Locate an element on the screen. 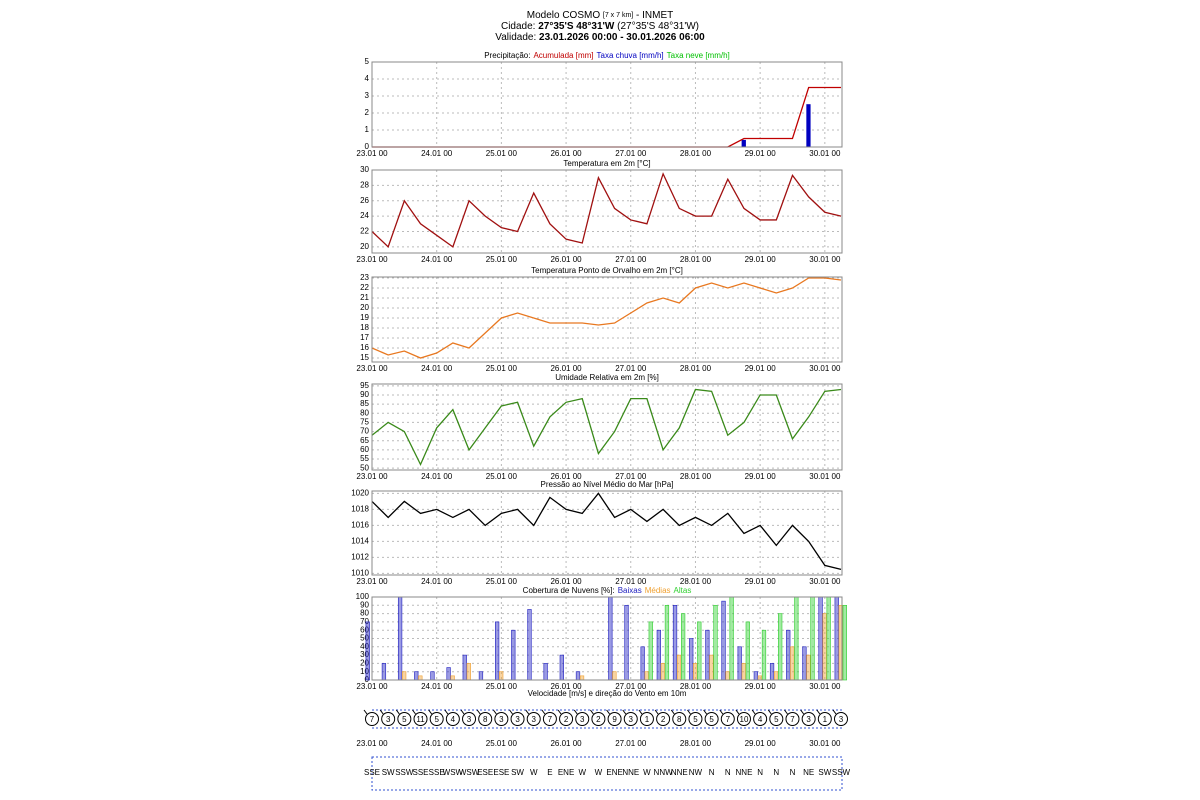 Image resolution: width=1200 pixels, height=800 pixels. x-tick-label: 28.01 00 is located at coordinates (696, 259).